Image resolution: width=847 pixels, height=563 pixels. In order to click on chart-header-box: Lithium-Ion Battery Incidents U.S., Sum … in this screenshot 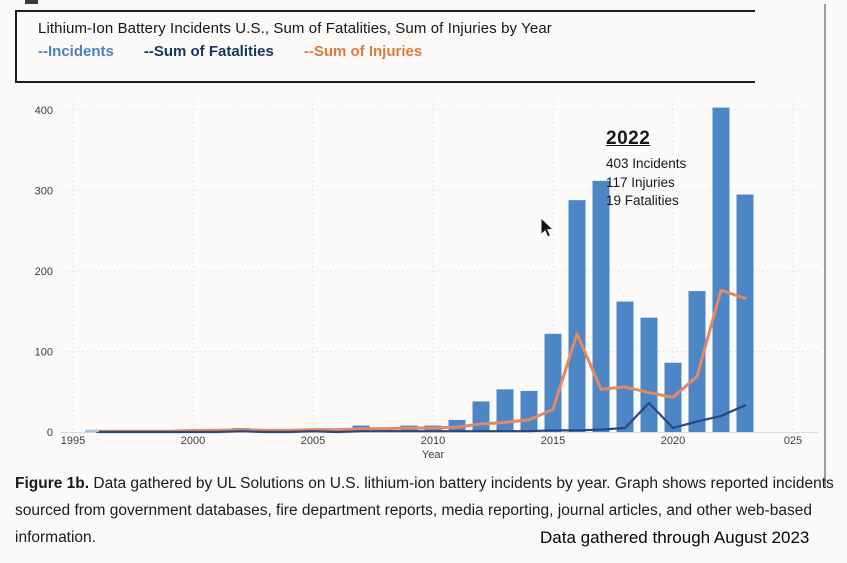, I will do `click(385, 46)`.